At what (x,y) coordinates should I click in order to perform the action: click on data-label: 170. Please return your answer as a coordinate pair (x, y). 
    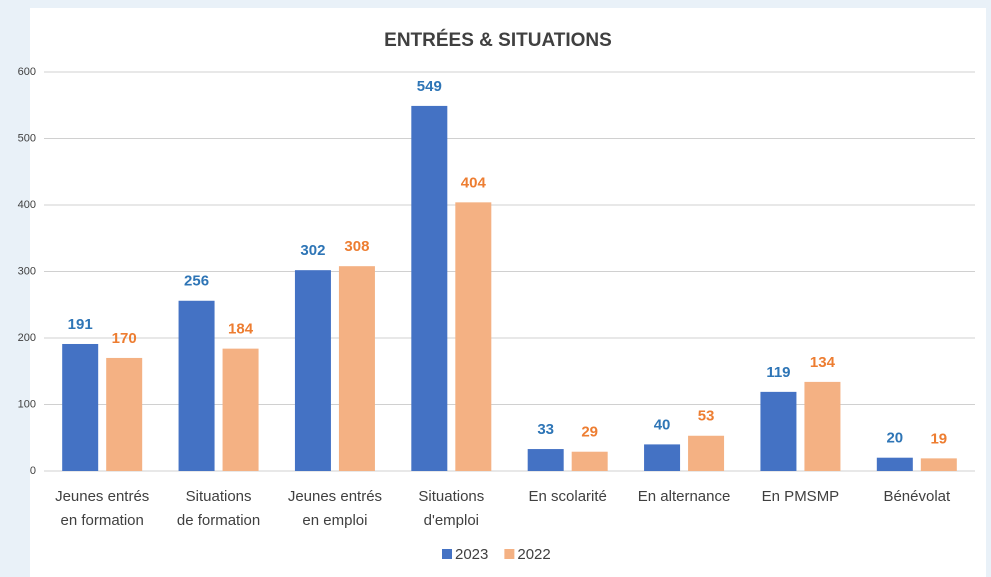
    Looking at the image, I should click on (124, 338).